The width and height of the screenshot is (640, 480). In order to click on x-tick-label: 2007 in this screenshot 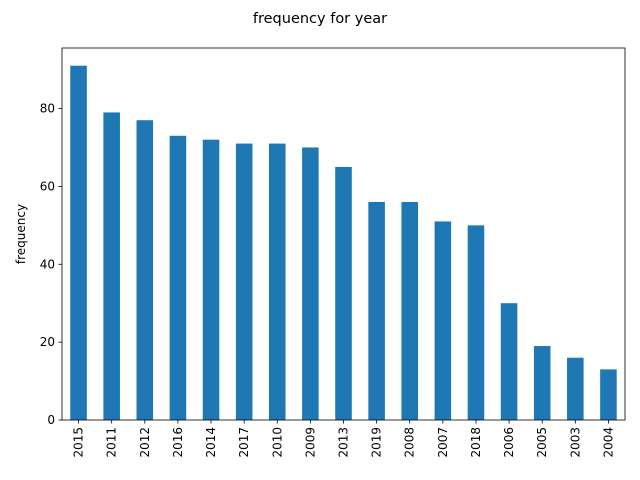, I will do `click(443, 442)`.